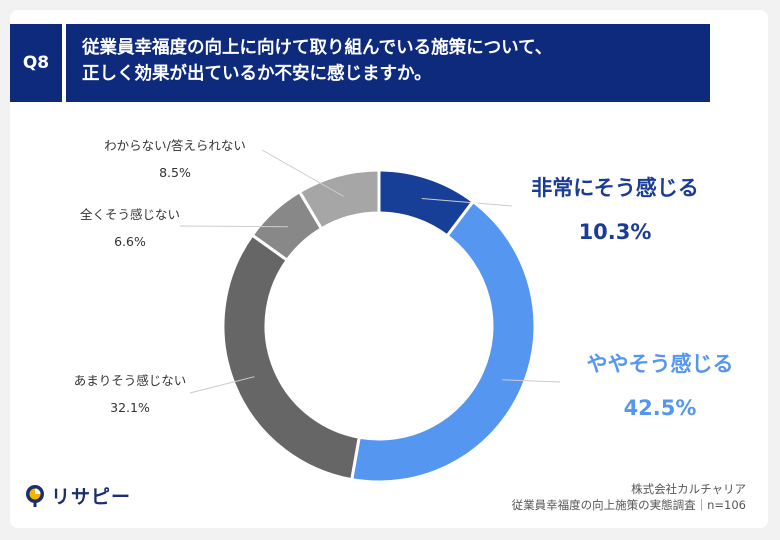 The image size is (780, 540). Describe the element at coordinates (467, 202) in the screenshot. I see `slice-strongly-leader-line` at that location.